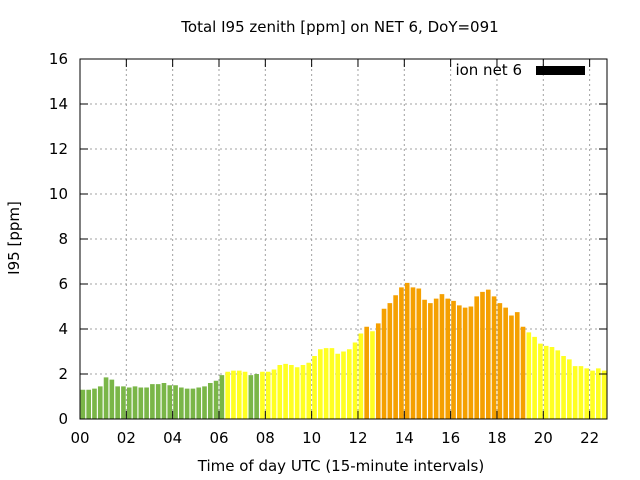 This screenshot has width=640, height=480. What do you see at coordinates (58, 149) in the screenshot?
I see `y-tick-label: 12` at bounding box center [58, 149].